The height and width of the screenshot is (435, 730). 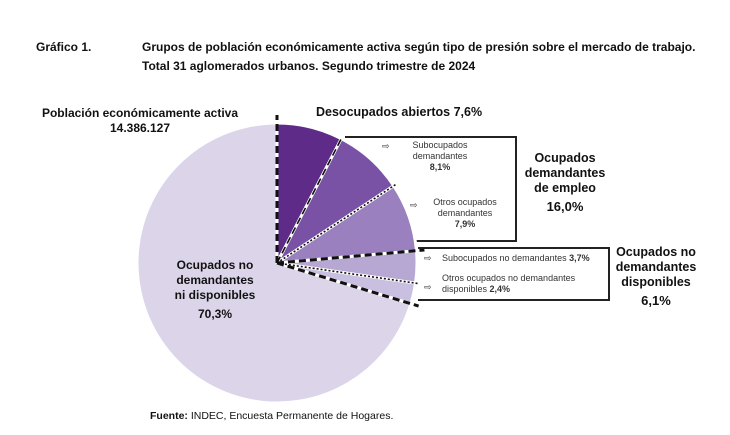 I want to click on label-name: Subocupados no demandantes, so click(x=504, y=258).